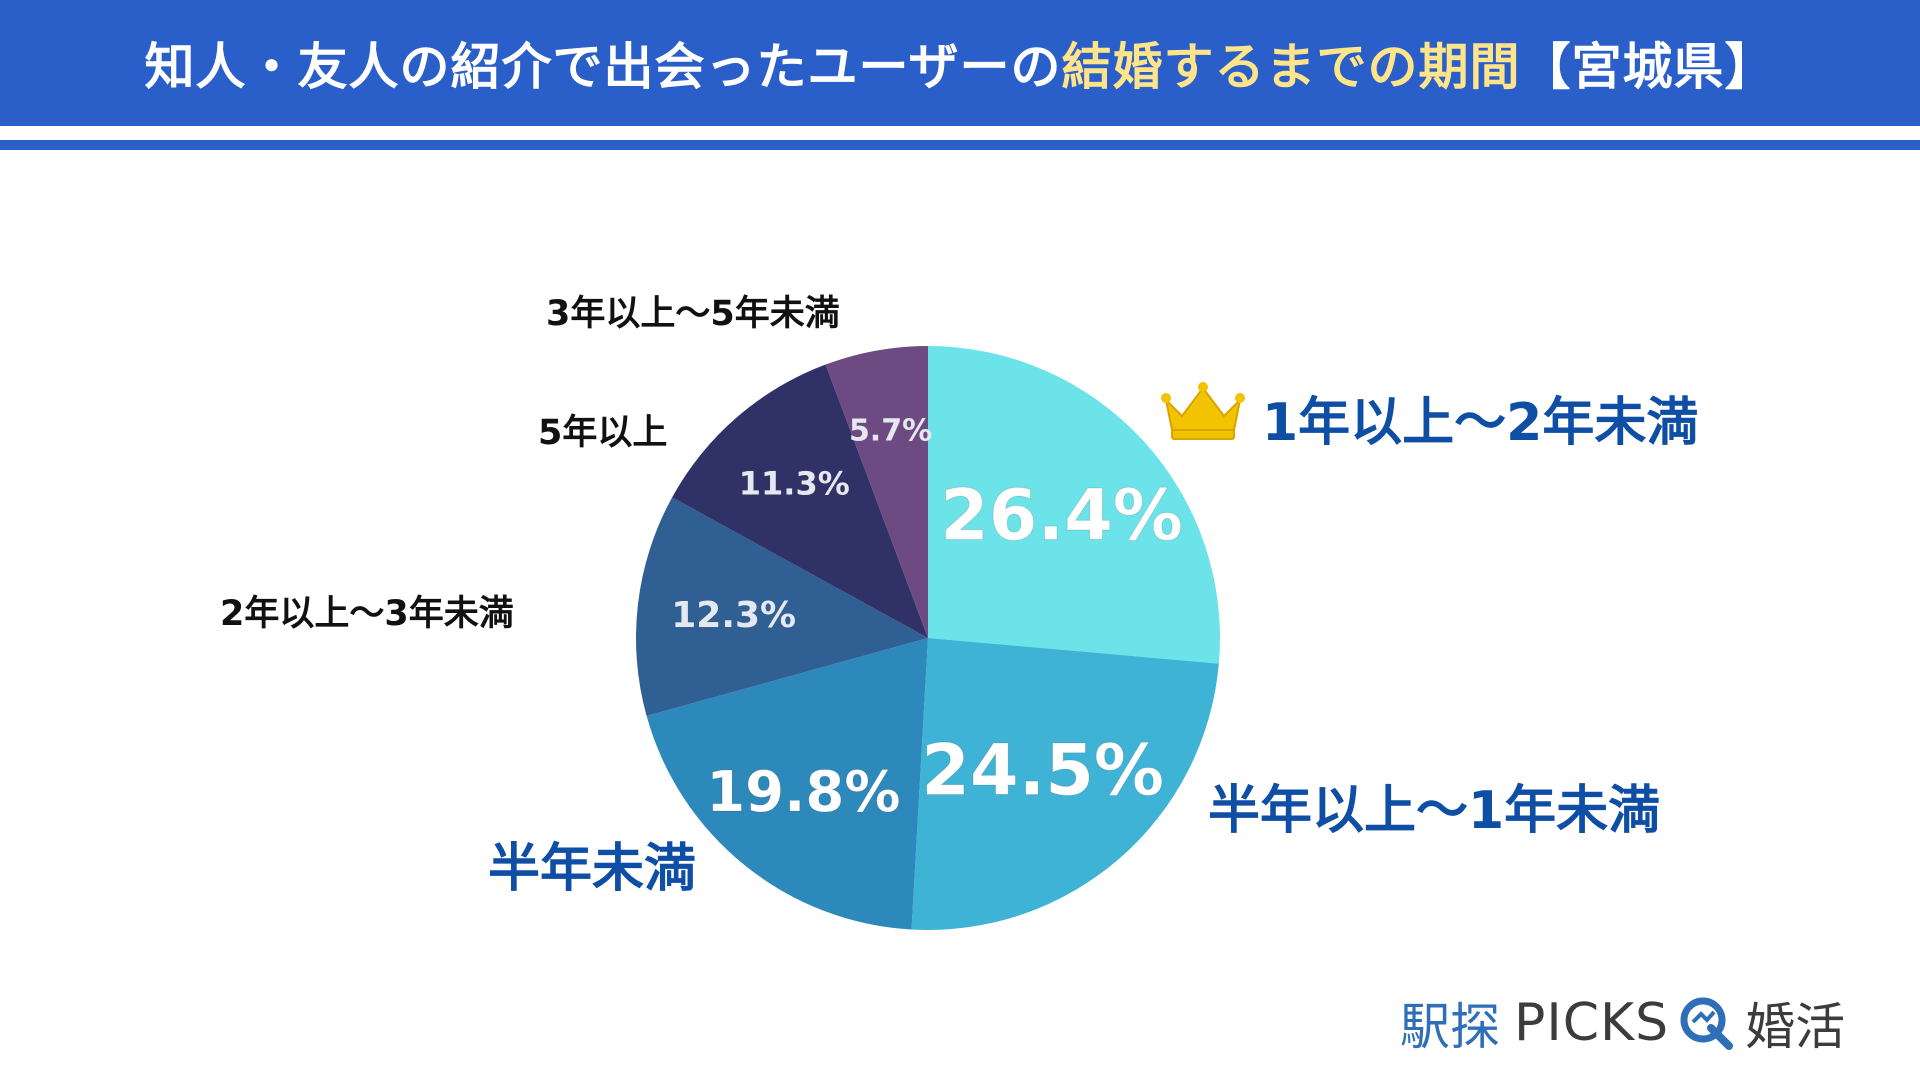  Describe the element at coordinates (1795, 1027) in the screenshot. I see `brand-category: 婚活` at that location.